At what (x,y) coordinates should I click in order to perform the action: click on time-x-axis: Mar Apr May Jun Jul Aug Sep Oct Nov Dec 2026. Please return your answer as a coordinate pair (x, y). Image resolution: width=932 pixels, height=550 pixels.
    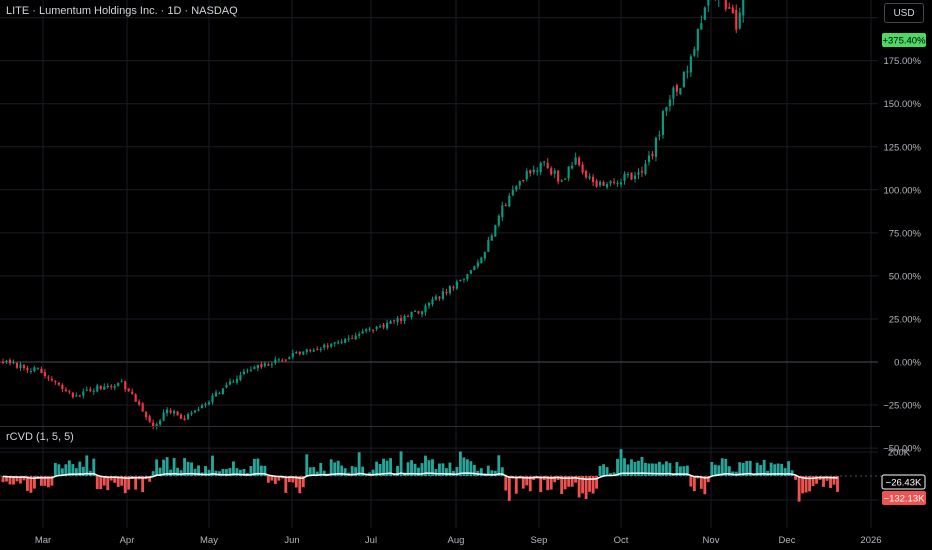
    Looking at the image, I should click on (458, 540).